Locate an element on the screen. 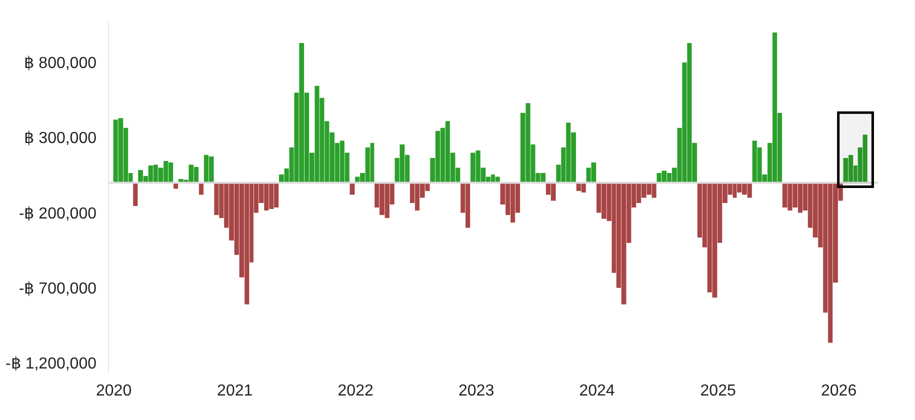  y-tick-label: -฿ 700,000 is located at coordinates (57, 289).